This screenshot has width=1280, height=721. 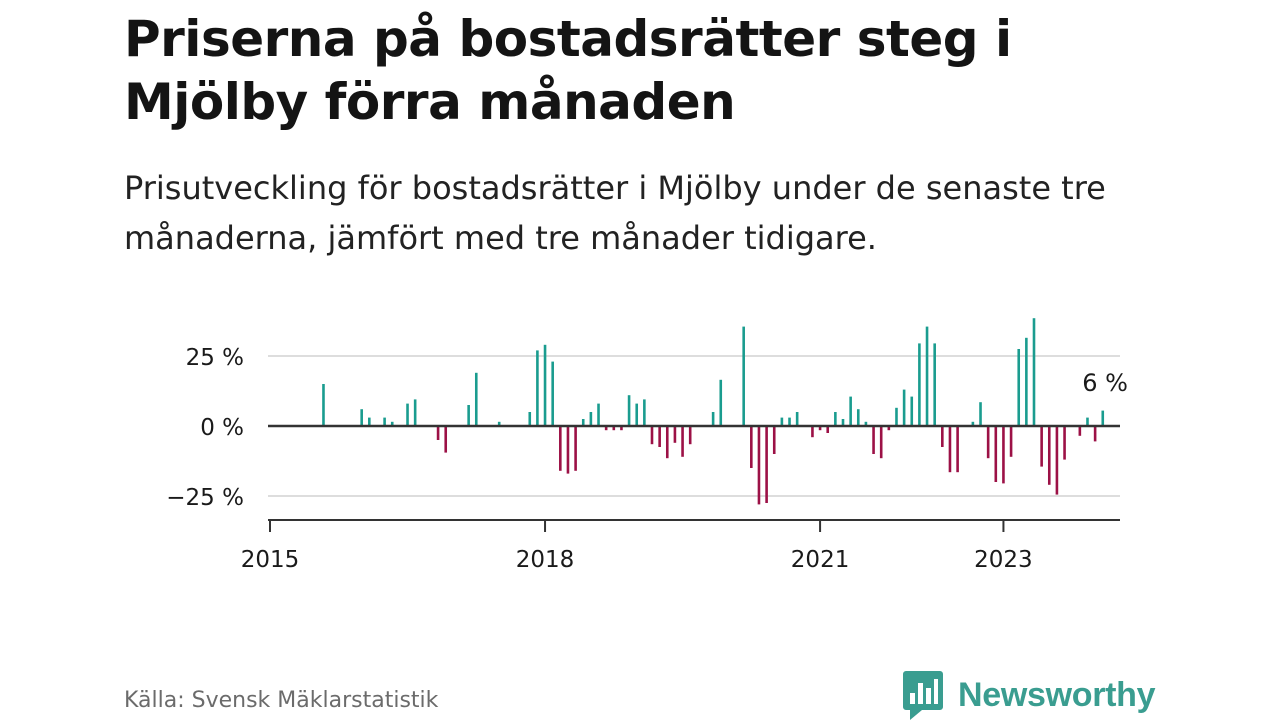 What do you see at coordinates (205, 498) in the screenshot?
I see `y-tick-label: −25 %` at bounding box center [205, 498].